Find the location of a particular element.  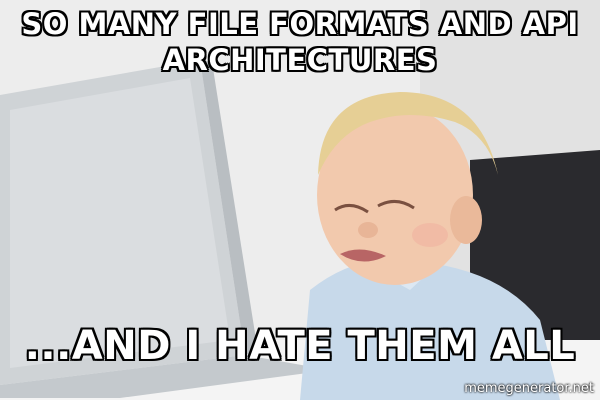

child-mouth is located at coordinates (363, 255).